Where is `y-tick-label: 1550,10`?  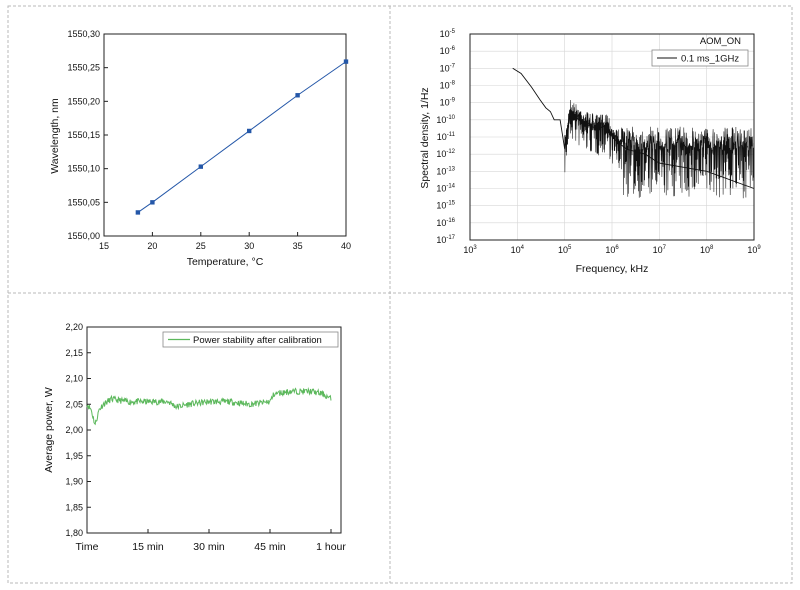
y-tick-label: 1550,10 is located at coordinates (83, 169).